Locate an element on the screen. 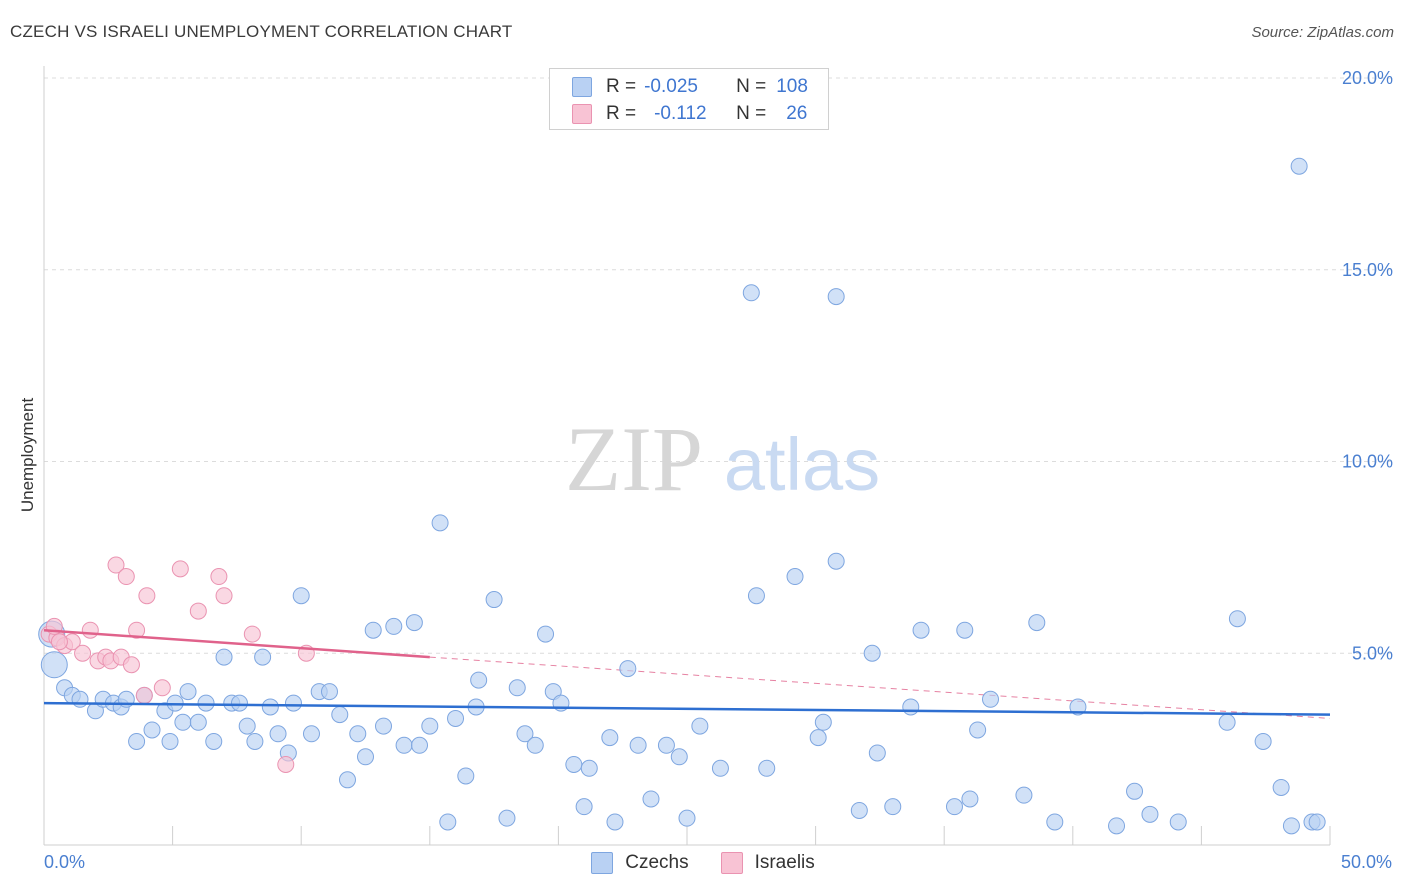  legend-item-czechs: Czechs is located at coordinates (640, 863).